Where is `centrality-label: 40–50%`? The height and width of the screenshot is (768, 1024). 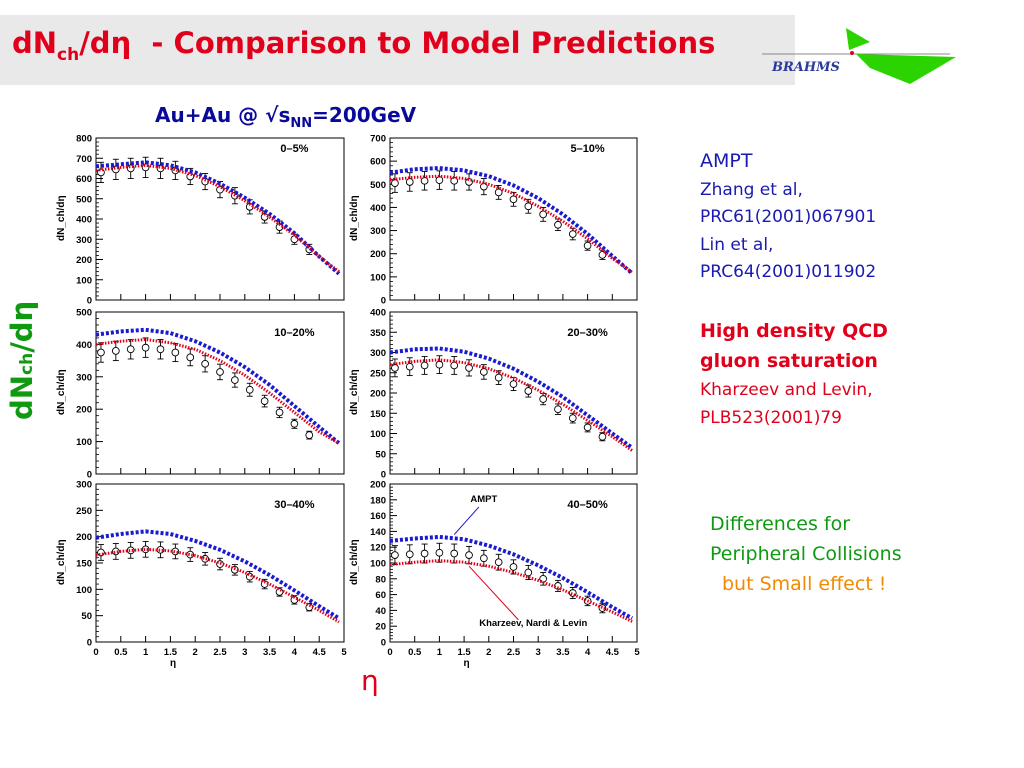 centrality-label: 40–50% is located at coordinates (587, 505).